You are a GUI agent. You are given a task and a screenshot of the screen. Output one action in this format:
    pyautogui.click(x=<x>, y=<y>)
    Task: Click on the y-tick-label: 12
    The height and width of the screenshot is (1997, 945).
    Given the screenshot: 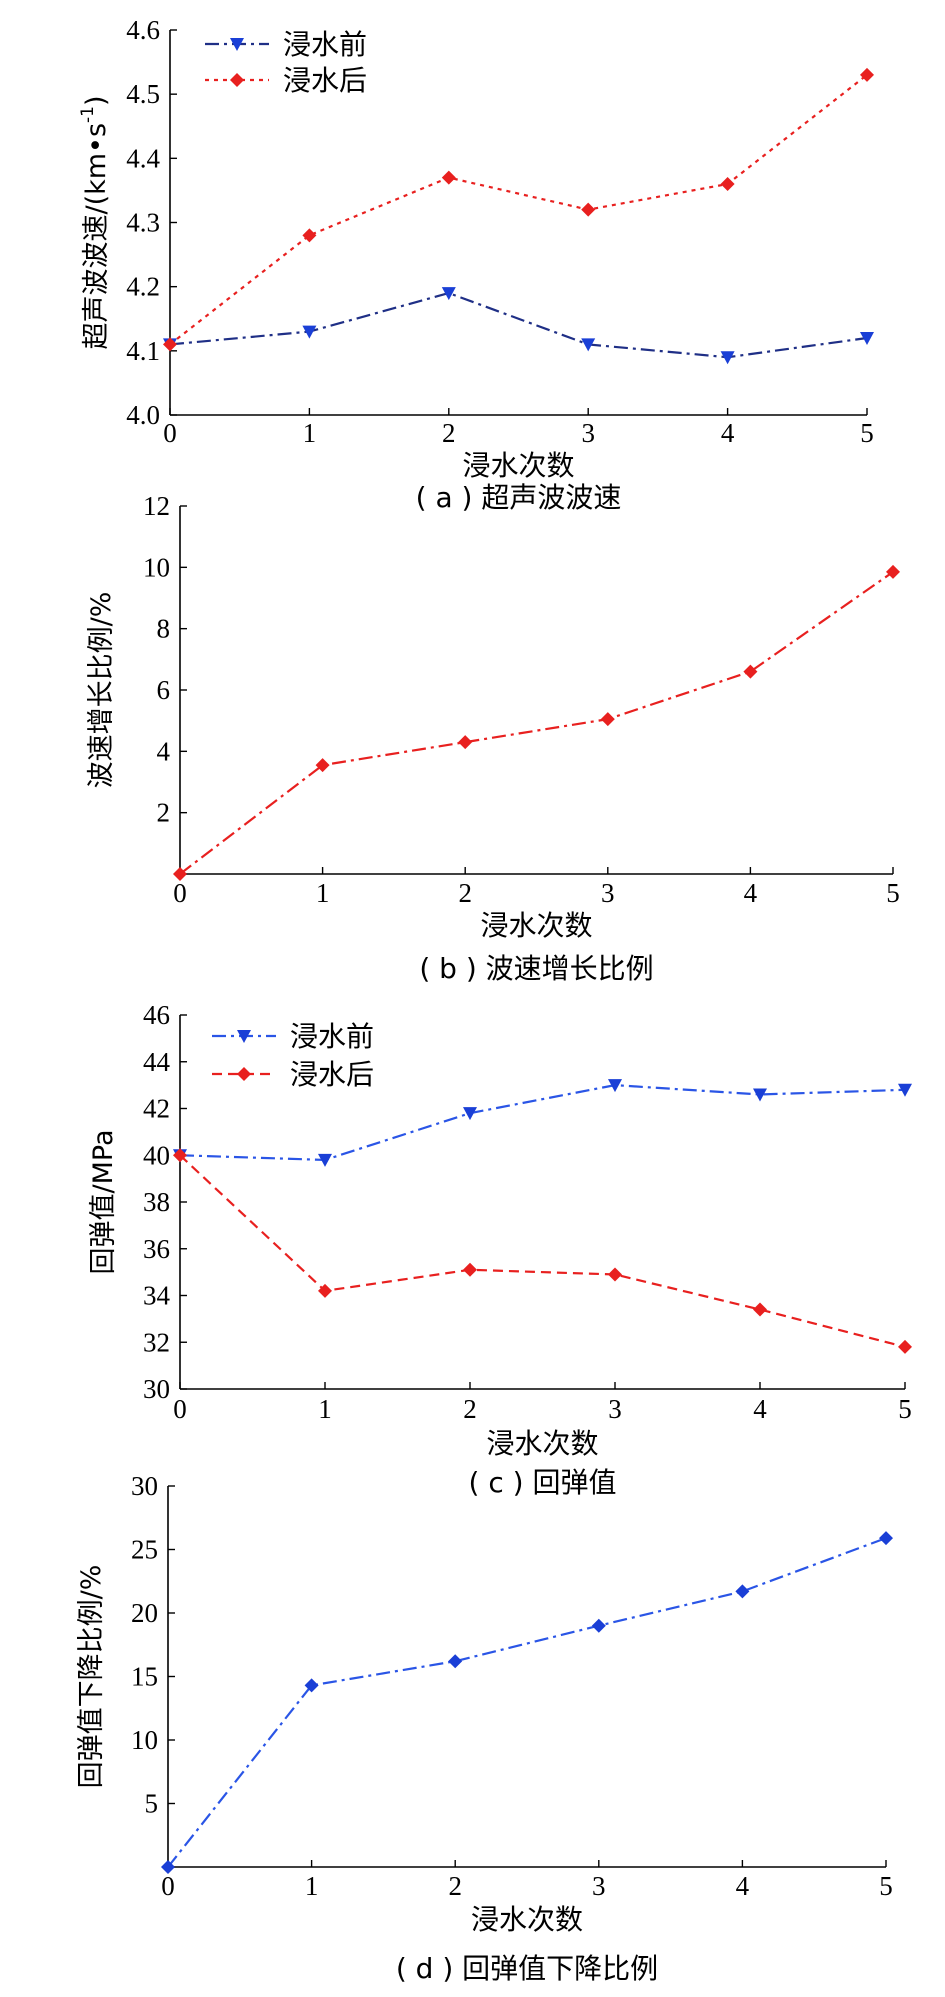 What is the action you would take?
    pyautogui.click(x=156, y=506)
    